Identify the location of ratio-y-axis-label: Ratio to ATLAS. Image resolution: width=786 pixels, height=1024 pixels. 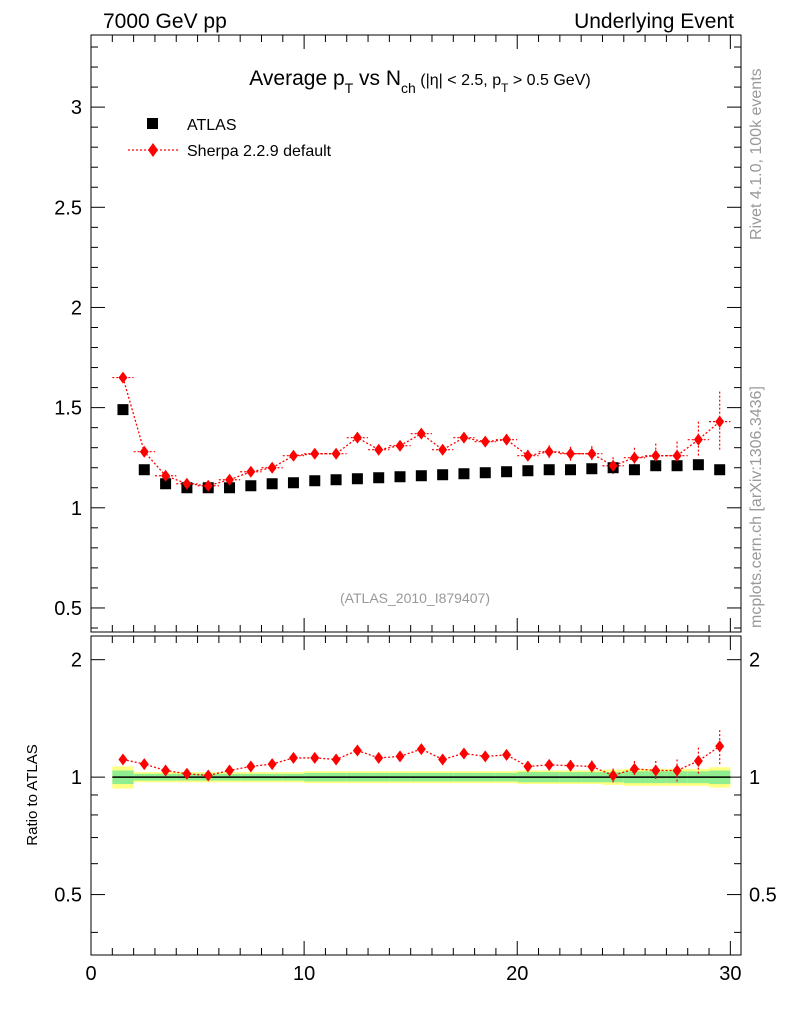
(32, 794).